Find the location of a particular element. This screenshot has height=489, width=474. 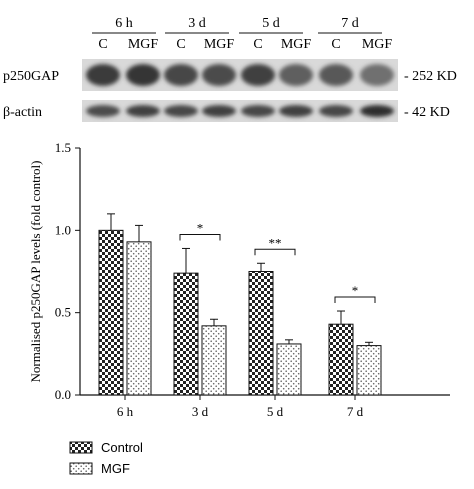

blot-row-label: p250GAP is located at coordinates (31, 76).